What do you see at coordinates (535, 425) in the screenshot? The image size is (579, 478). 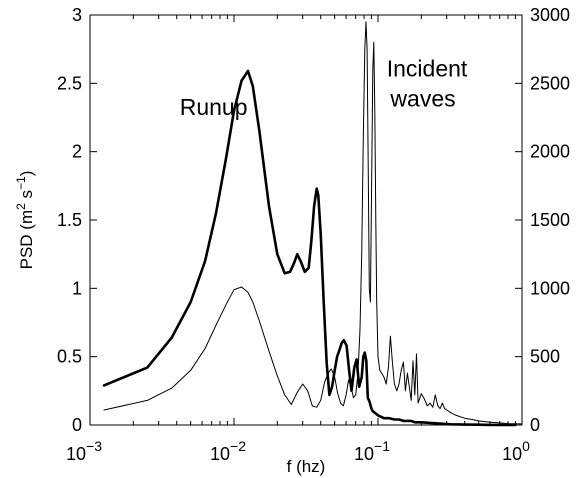 I see `y-right-tick-label: 0` at bounding box center [535, 425].